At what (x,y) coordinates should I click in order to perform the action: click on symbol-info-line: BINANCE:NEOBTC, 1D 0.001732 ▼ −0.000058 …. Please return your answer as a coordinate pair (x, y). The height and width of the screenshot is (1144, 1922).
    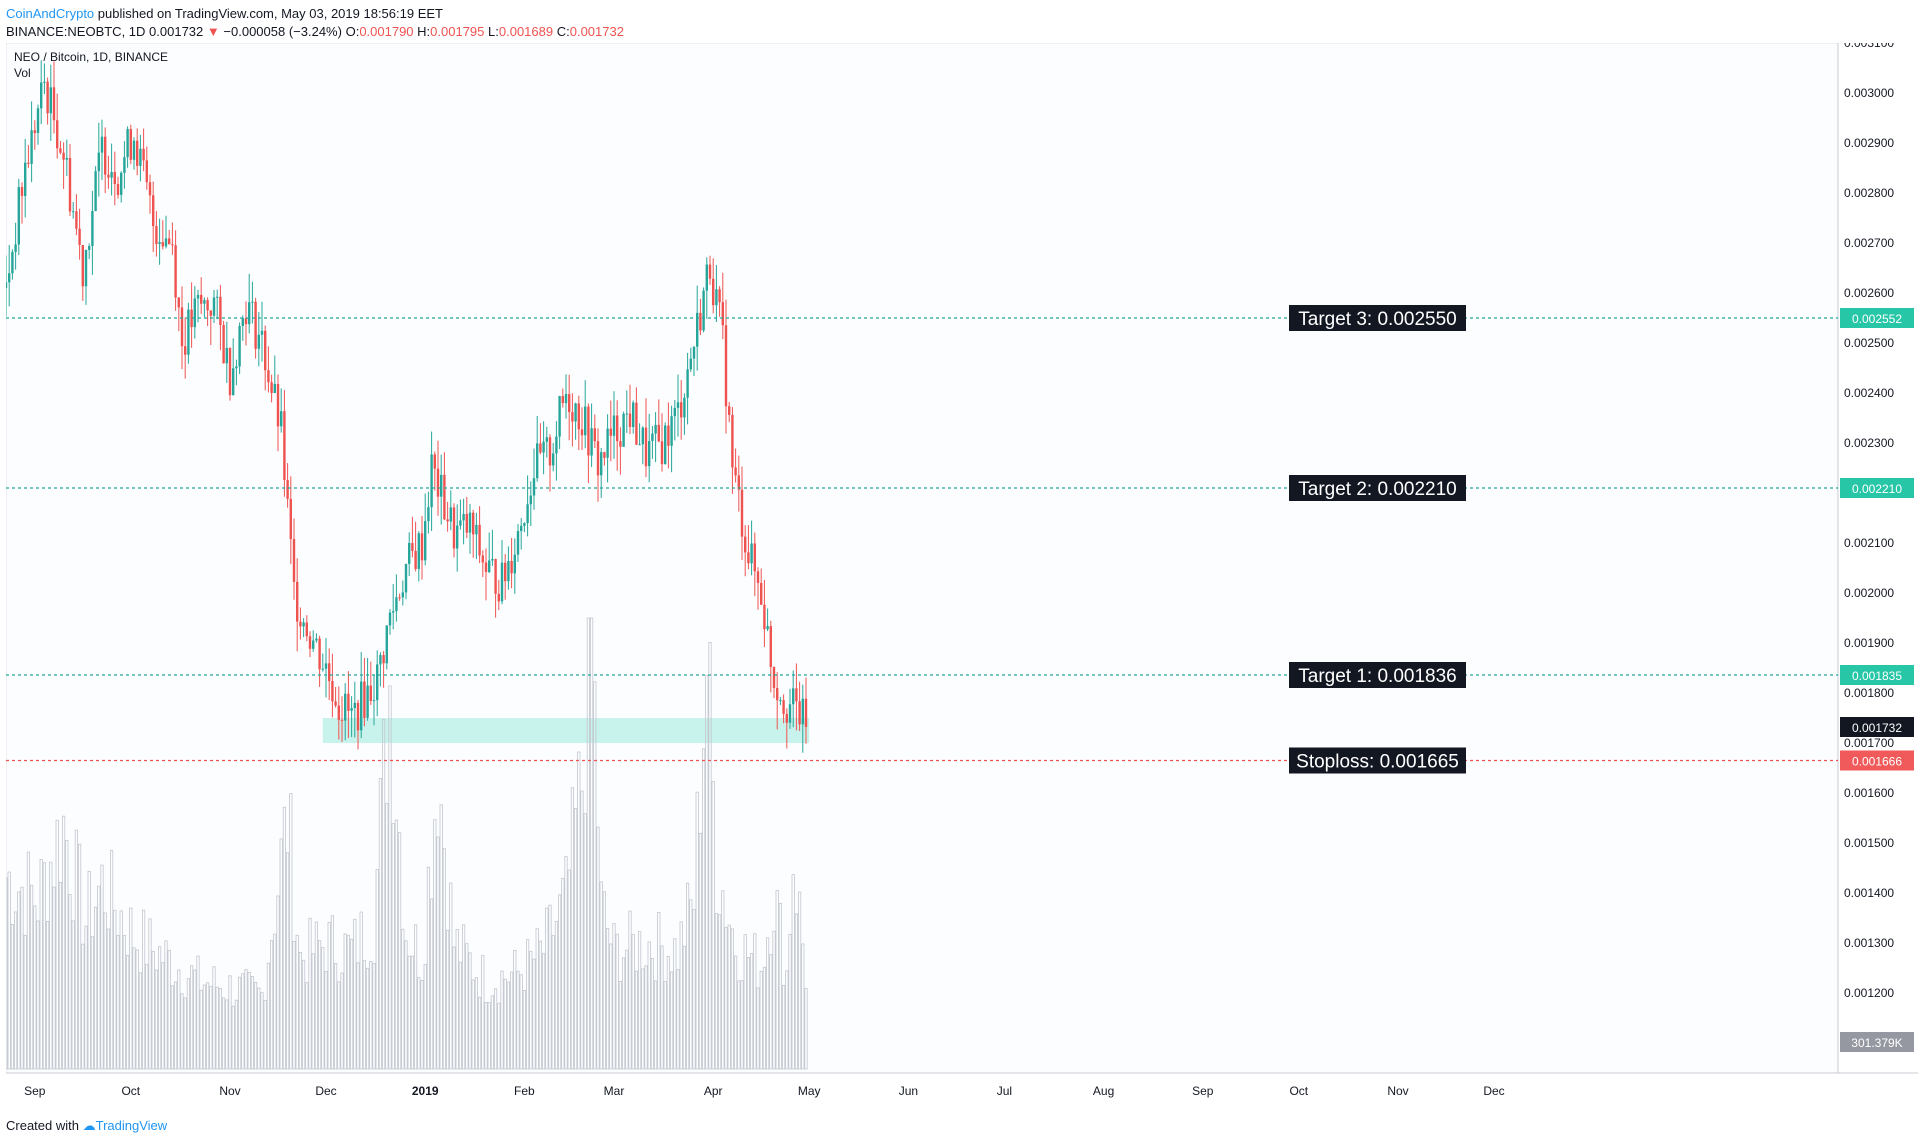
    Looking at the image, I should click on (315, 32).